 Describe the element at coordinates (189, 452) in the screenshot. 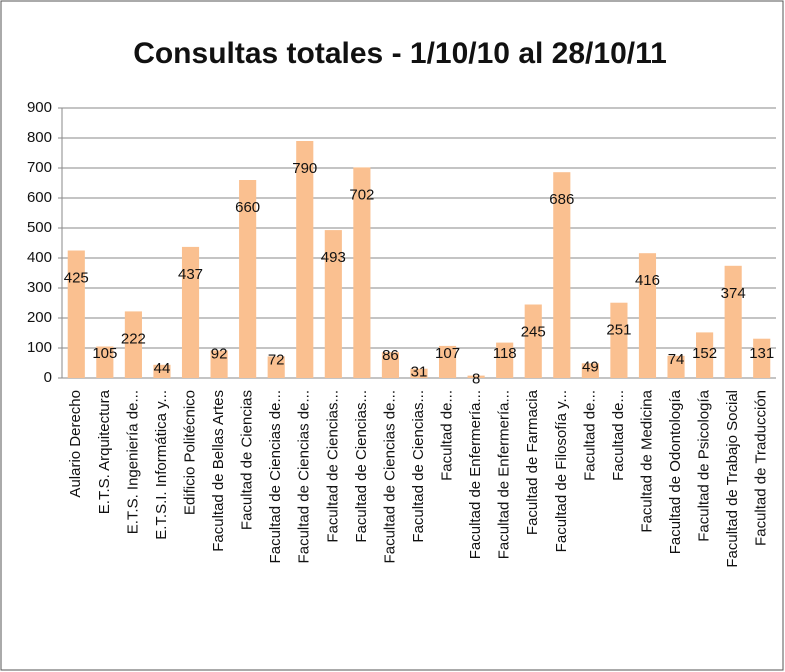

I see `x-tick-label: Edificio Politécnico` at that location.